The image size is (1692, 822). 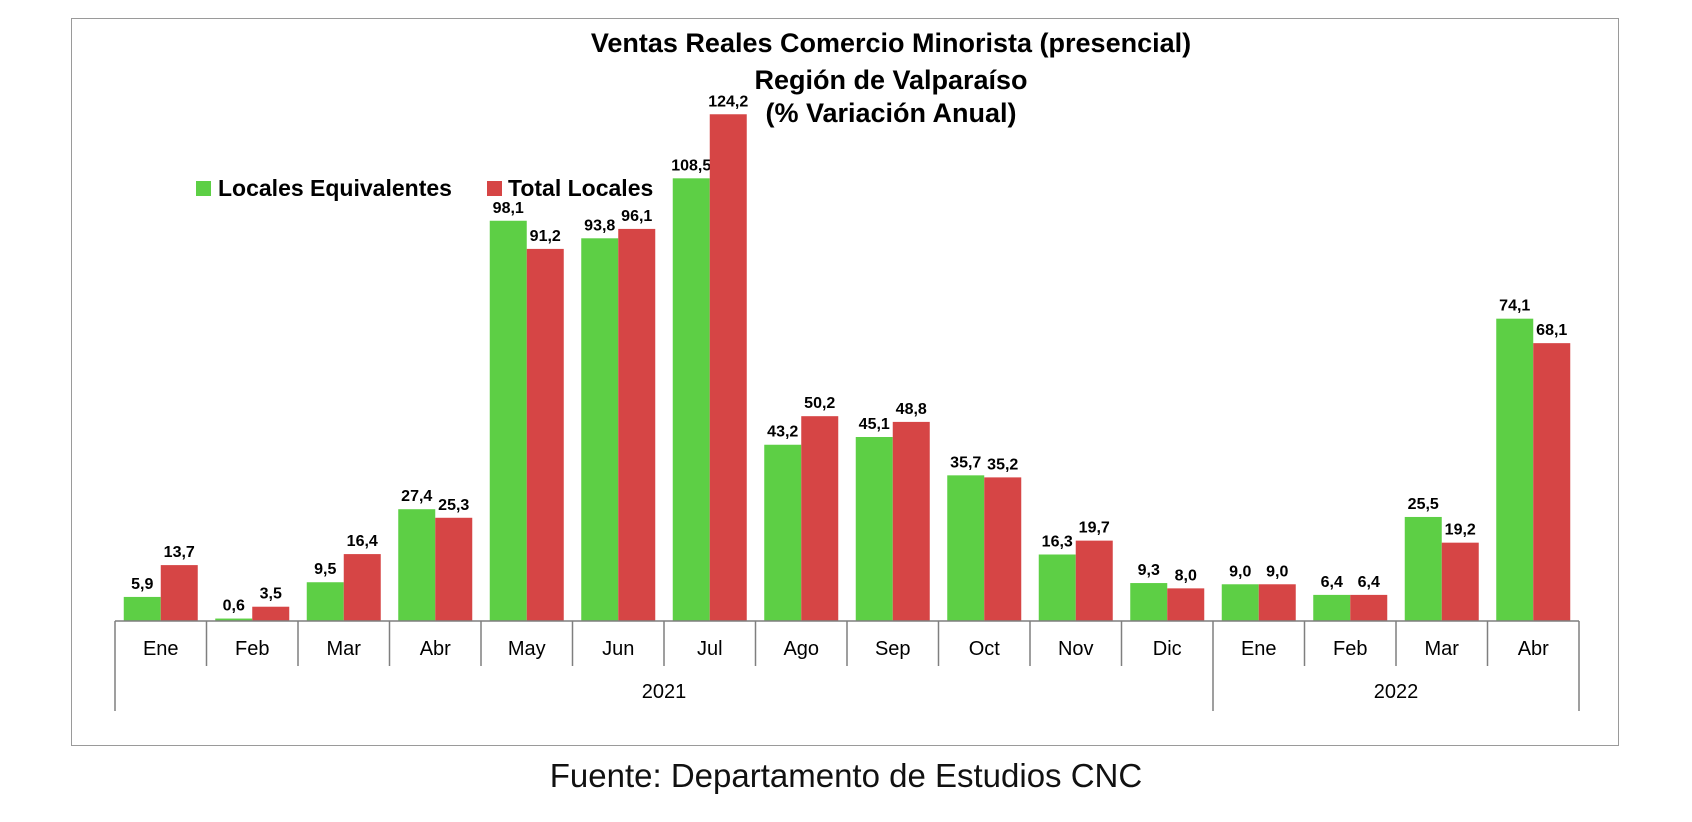 I want to click on data-label-total-locales-8: 50,2, so click(x=819, y=403).